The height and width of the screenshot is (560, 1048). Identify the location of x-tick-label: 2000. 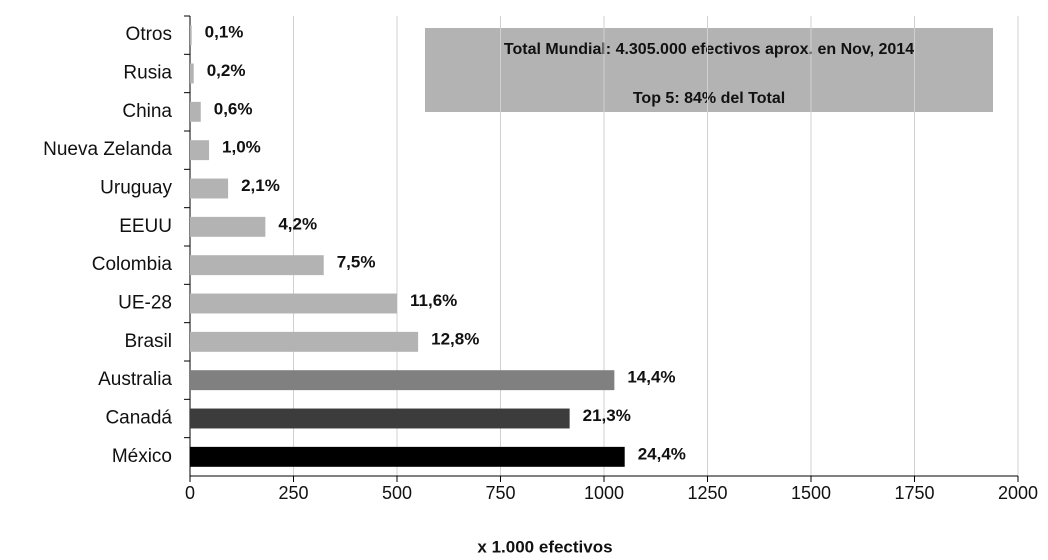
(1018, 493).